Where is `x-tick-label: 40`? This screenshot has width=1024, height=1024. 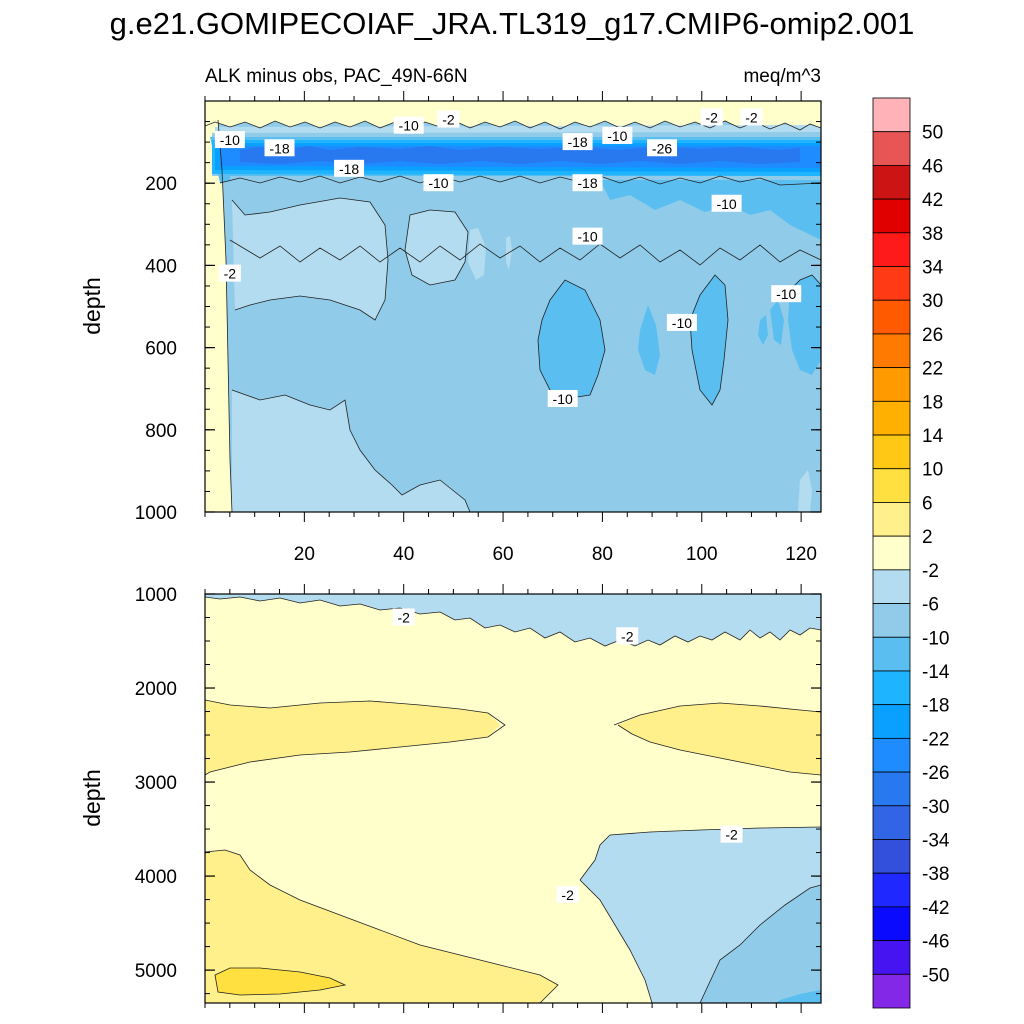
x-tick-label: 40 is located at coordinates (403, 554).